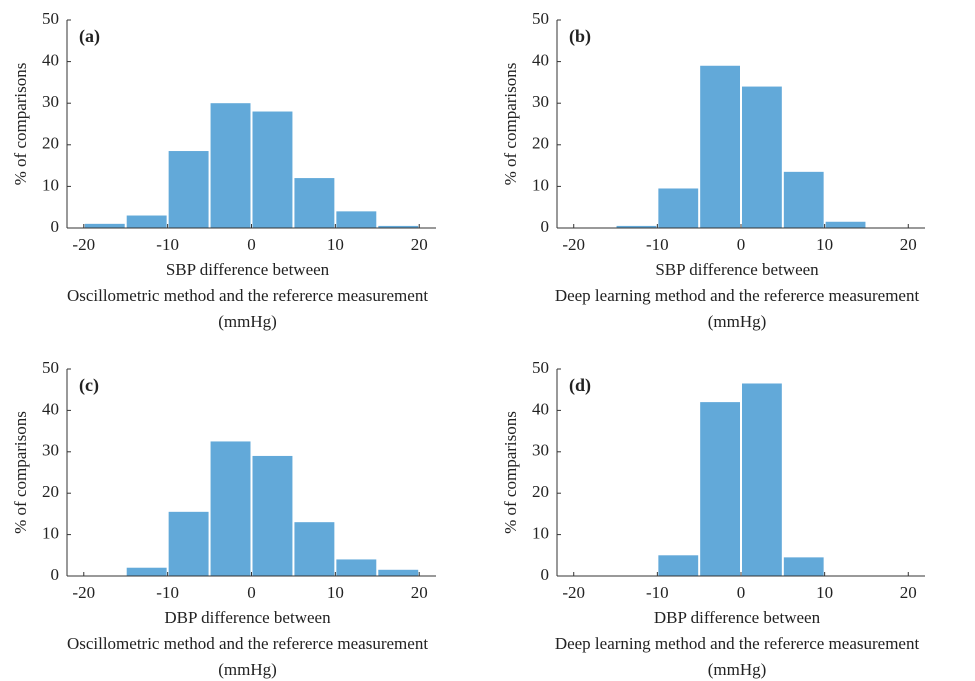  What do you see at coordinates (89, 385) in the screenshot?
I see `panel-label: (c)` at bounding box center [89, 385].